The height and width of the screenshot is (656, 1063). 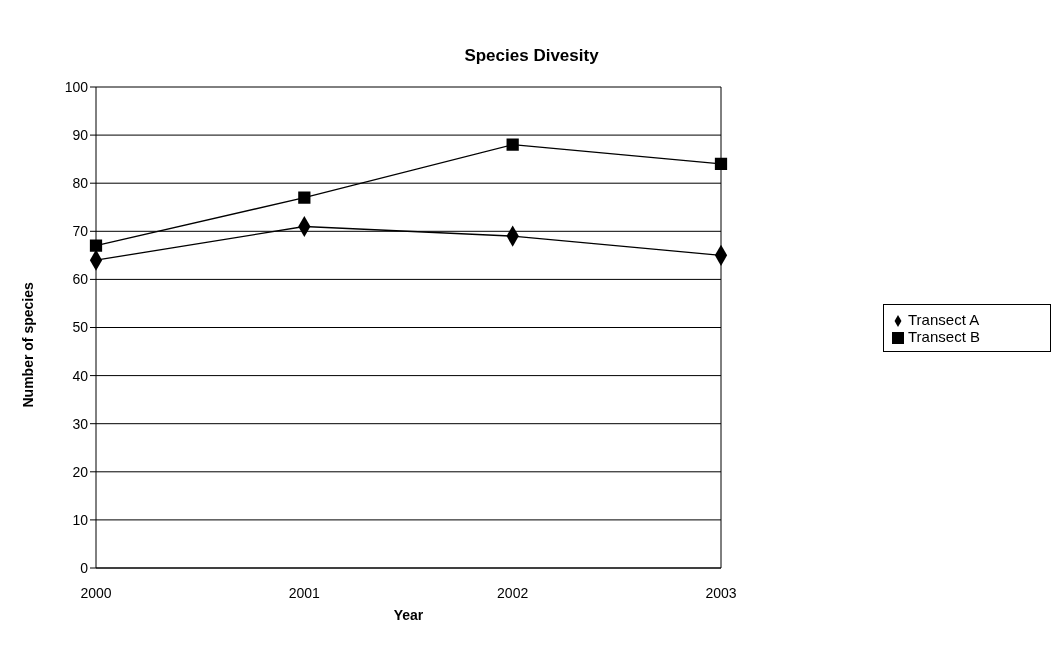 What do you see at coordinates (76, 86) in the screenshot?
I see `y-tick-label: 100` at bounding box center [76, 86].